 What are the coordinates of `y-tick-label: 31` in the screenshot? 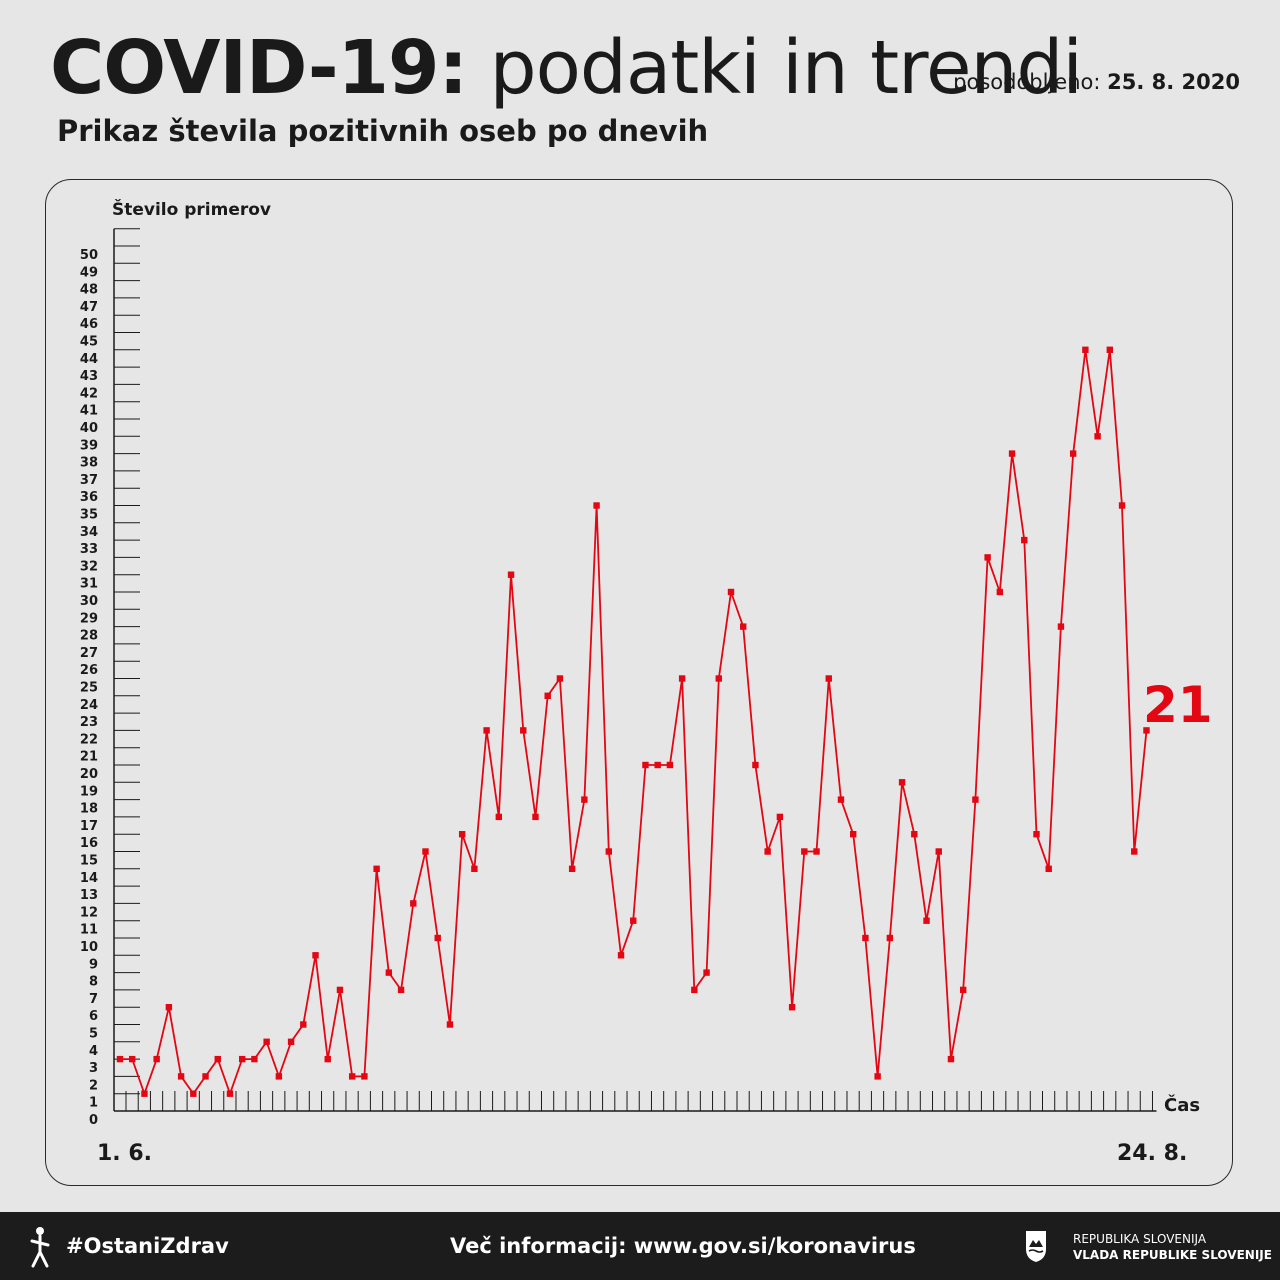 It's located at (89, 584).